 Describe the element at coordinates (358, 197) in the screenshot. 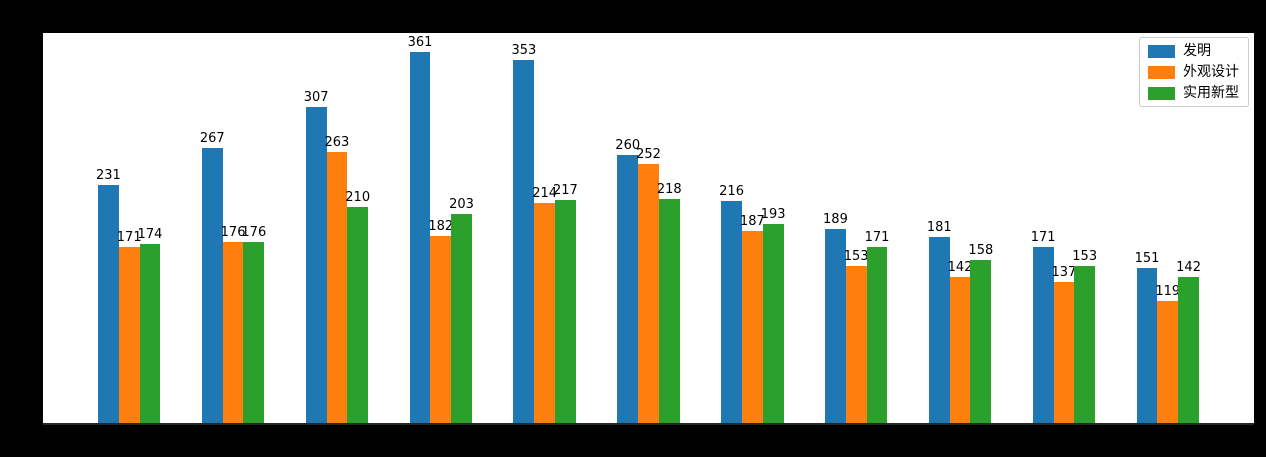

I see `bar-value-label: 210` at that location.